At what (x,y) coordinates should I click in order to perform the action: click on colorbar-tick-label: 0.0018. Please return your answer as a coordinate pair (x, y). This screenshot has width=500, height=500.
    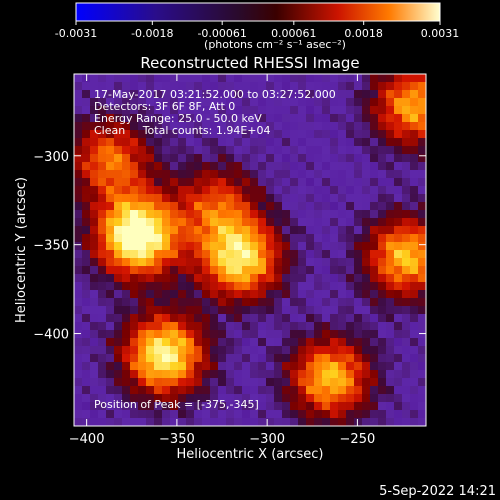
    Looking at the image, I should click on (363, 33).